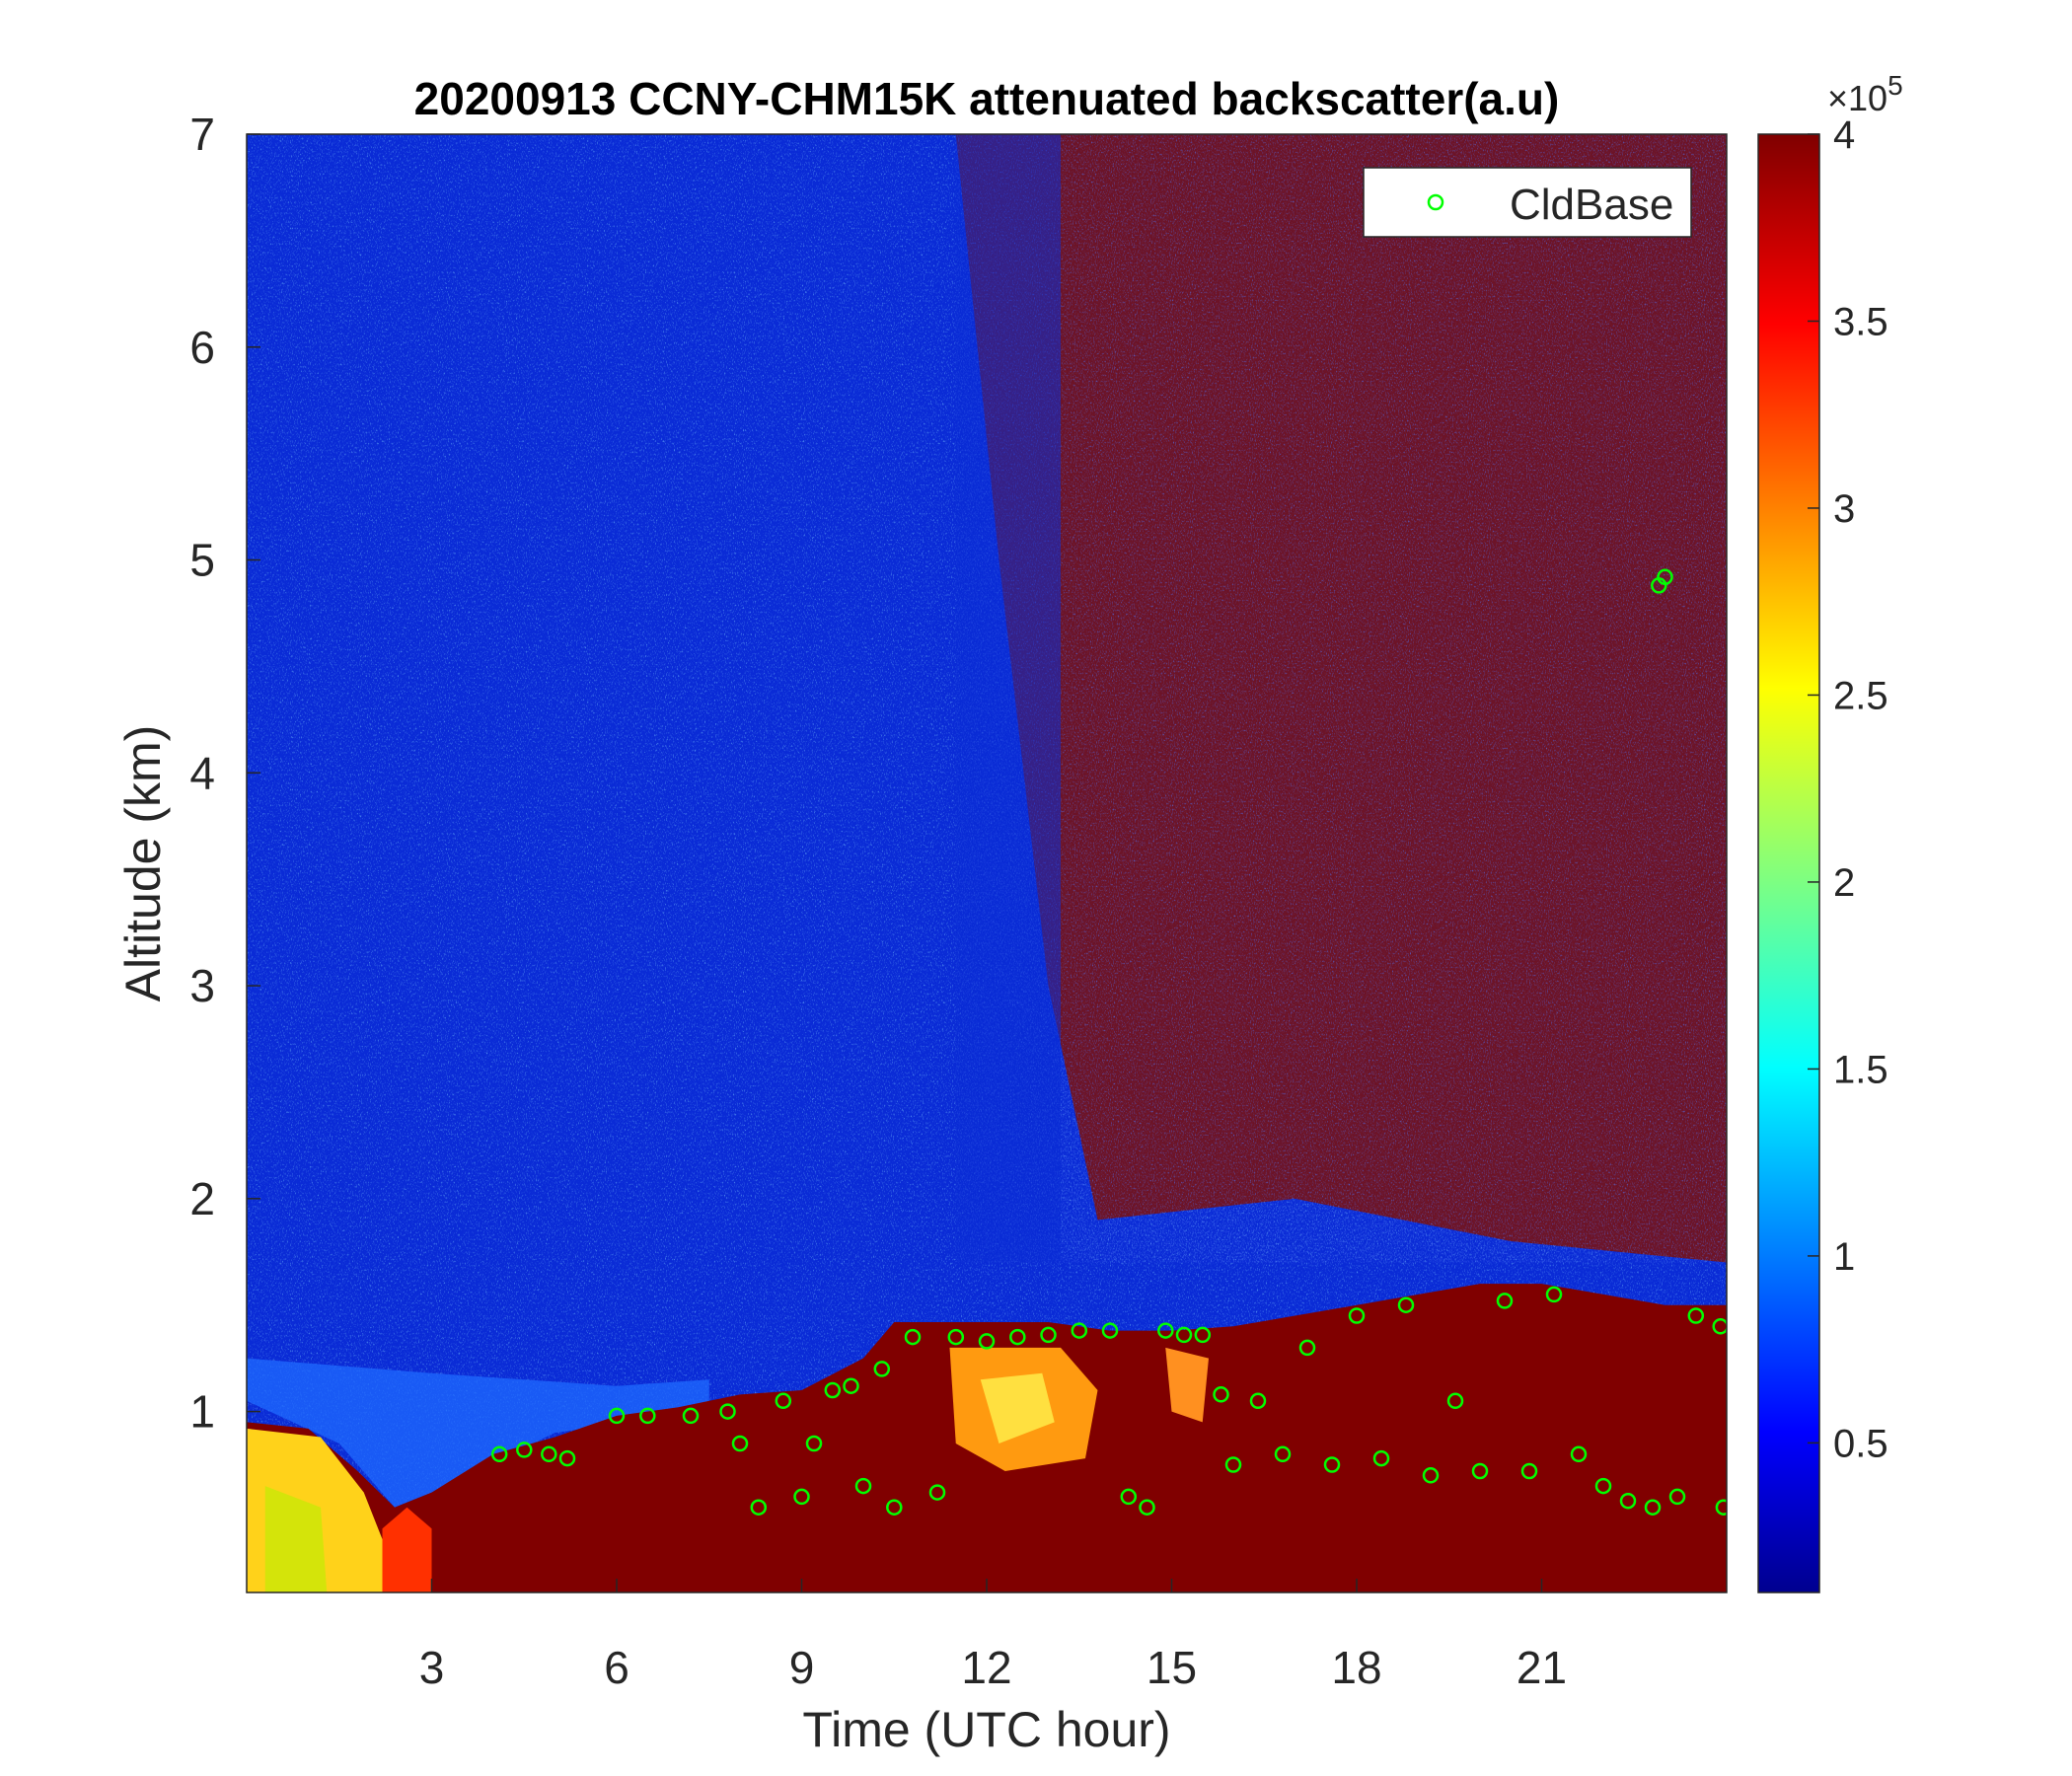 The image size is (2072, 1776). Describe the element at coordinates (1861, 322) in the screenshot. I see `colorbar-tick-label: 3.5` at that location.